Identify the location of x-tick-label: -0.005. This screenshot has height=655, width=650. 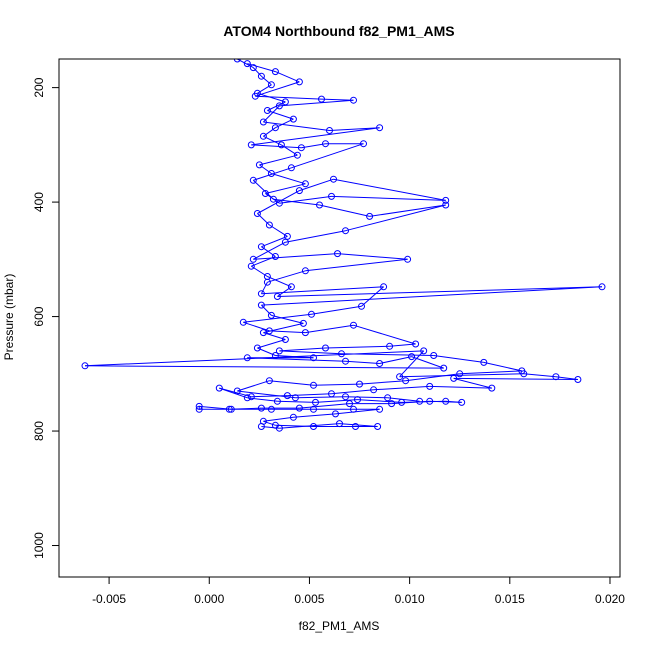
(109, 599).